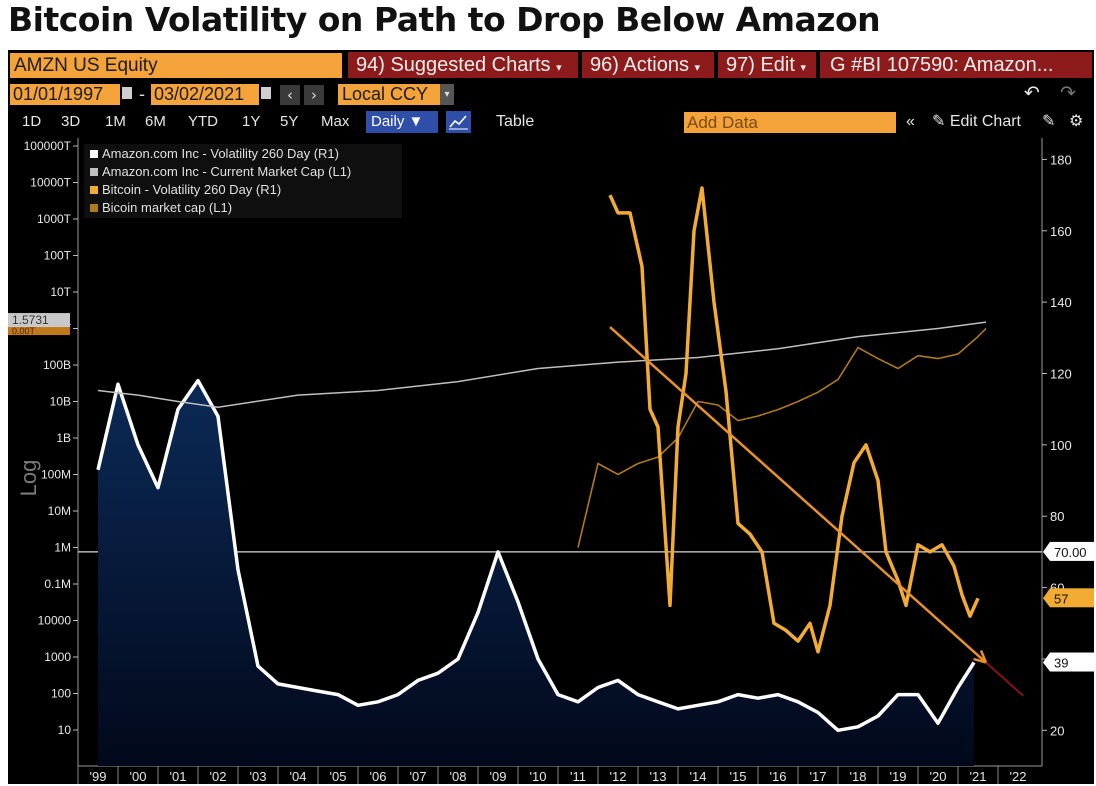 This screenshot has width=1096, height=786. I want to click on undo-icon: ↶, so click(1032, 93).